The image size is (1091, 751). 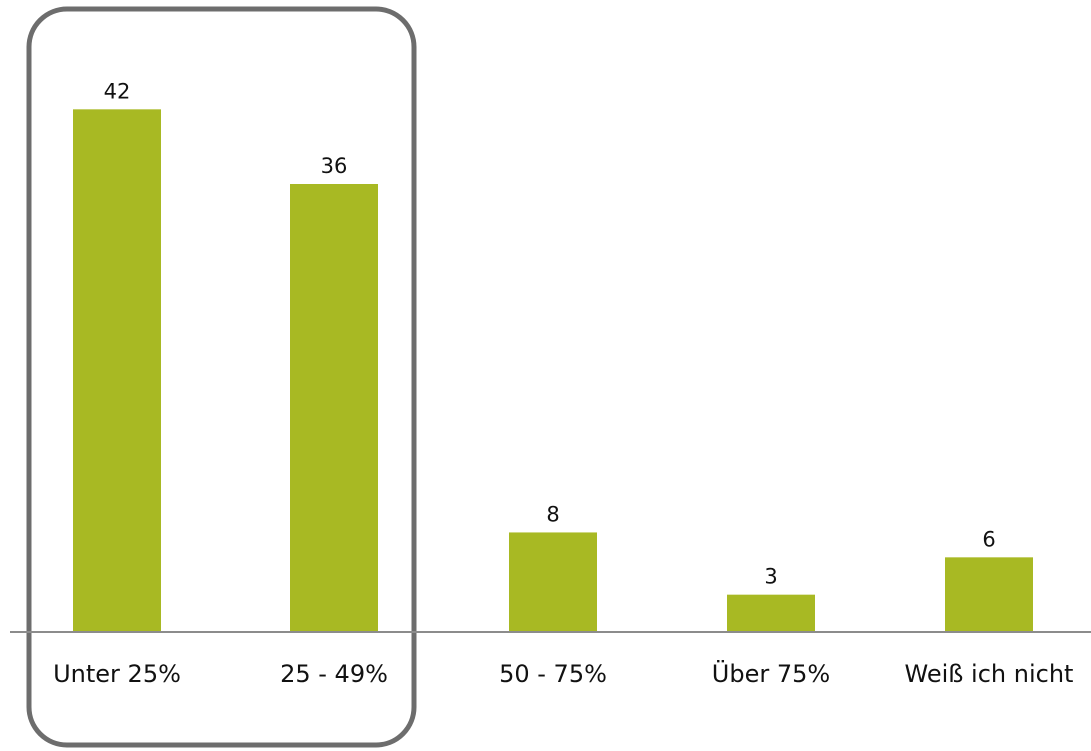 What do you see at coordinates (553, 674) in the screenshot?
I see `category-label-50-75: 50 - 75%` at bounding box center [553, 674].